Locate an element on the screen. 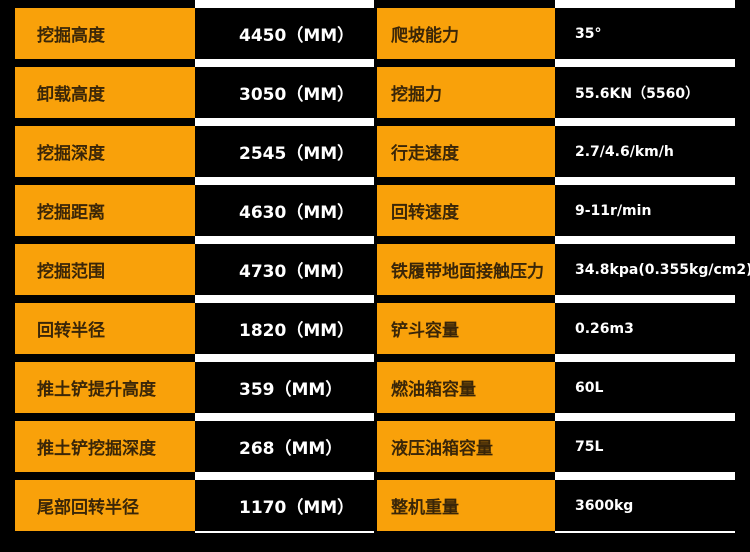 The image size is (750, 552). spec-value: 3050（MM） is located at coordinates (297, 95).